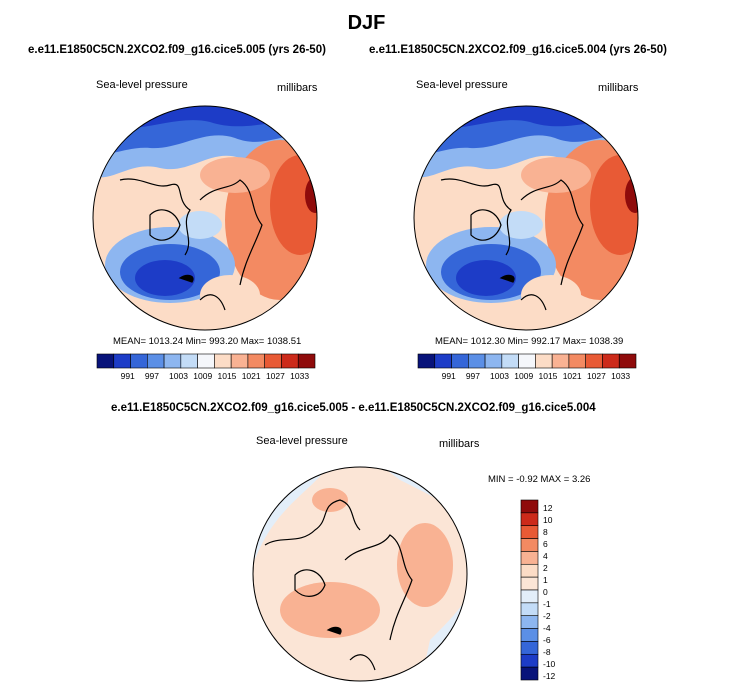  Describe the element at coordinates (549, 664) in the screenshot. I see `colorbar-tick-label: -10` at that location.